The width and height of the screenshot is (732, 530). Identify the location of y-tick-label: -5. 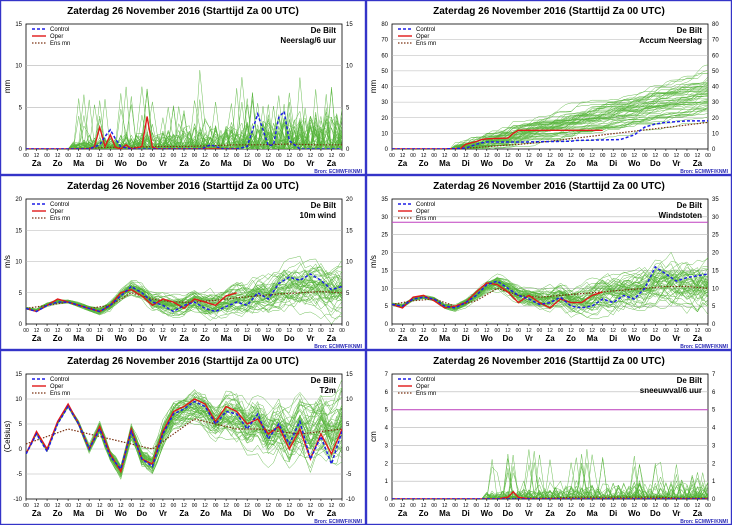
(20, 475).